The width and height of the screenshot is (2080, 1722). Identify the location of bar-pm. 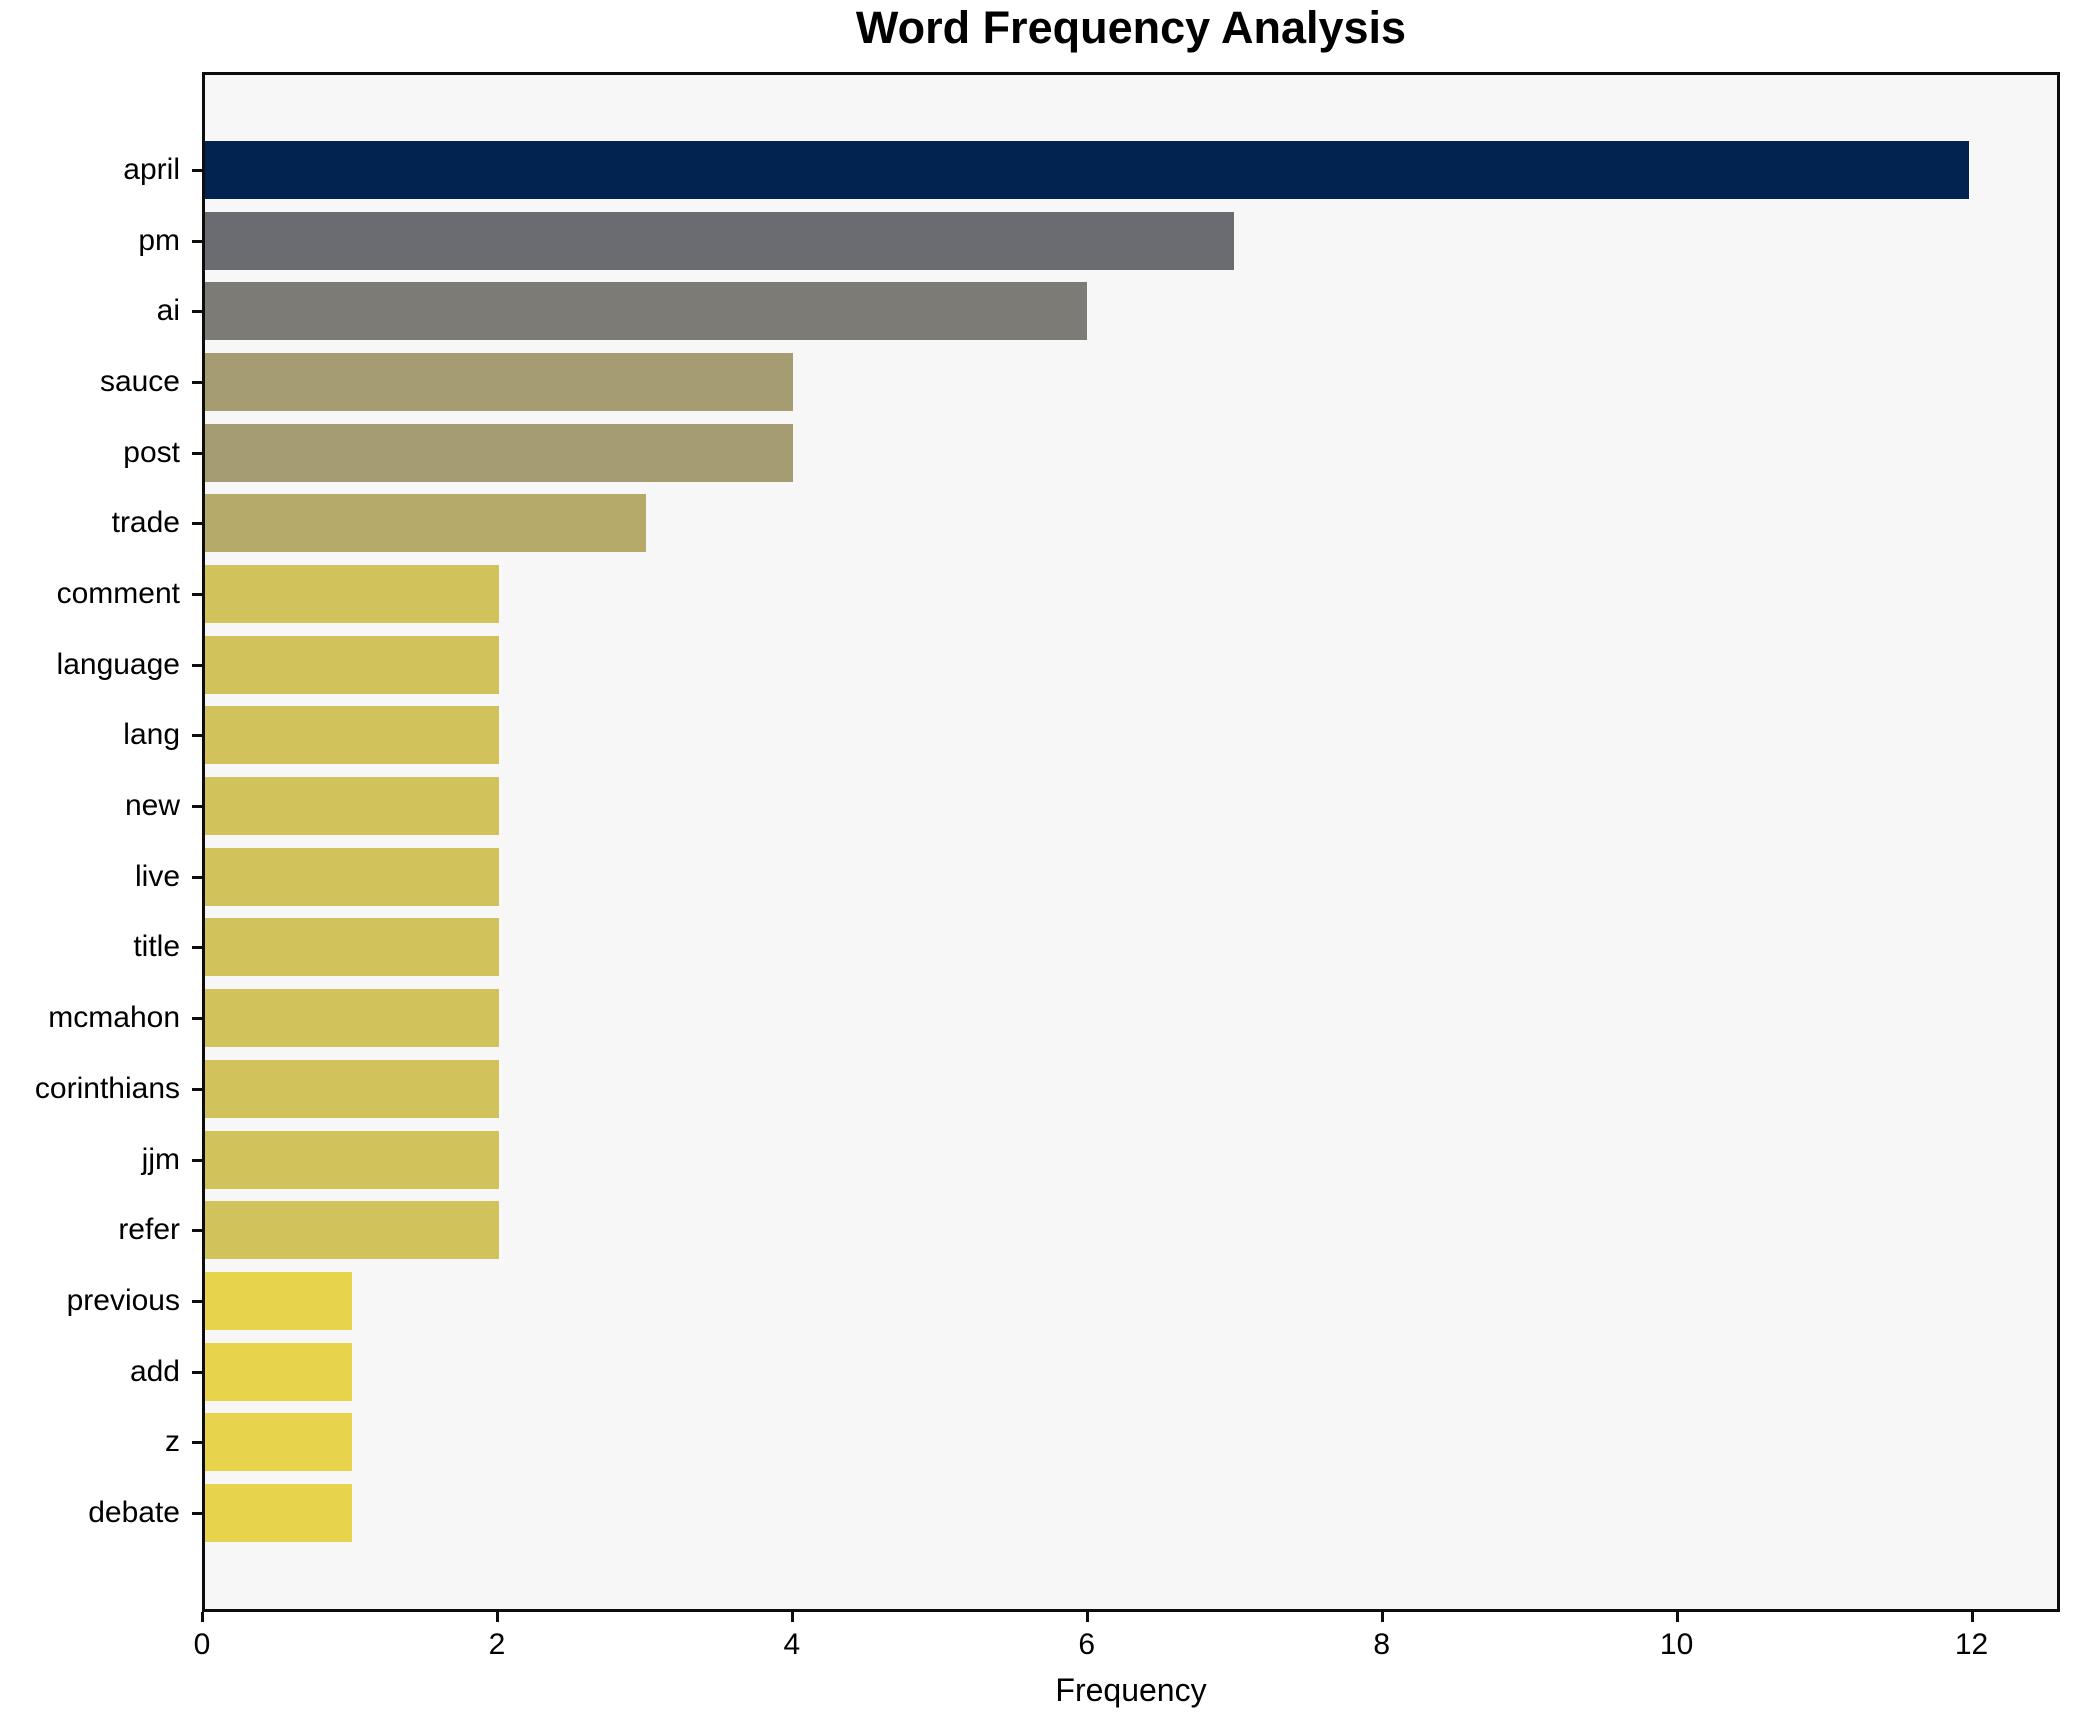
(719, 240).